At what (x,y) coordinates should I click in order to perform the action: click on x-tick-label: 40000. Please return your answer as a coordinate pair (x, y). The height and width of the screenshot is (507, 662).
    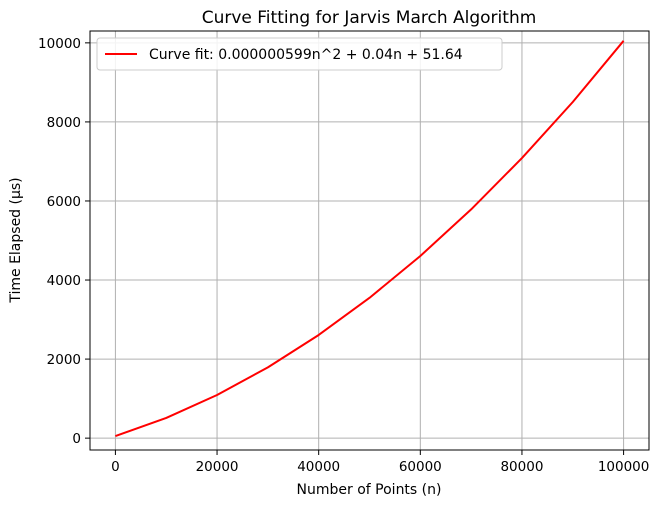
    Looking at the image, I should click on (318, 467).